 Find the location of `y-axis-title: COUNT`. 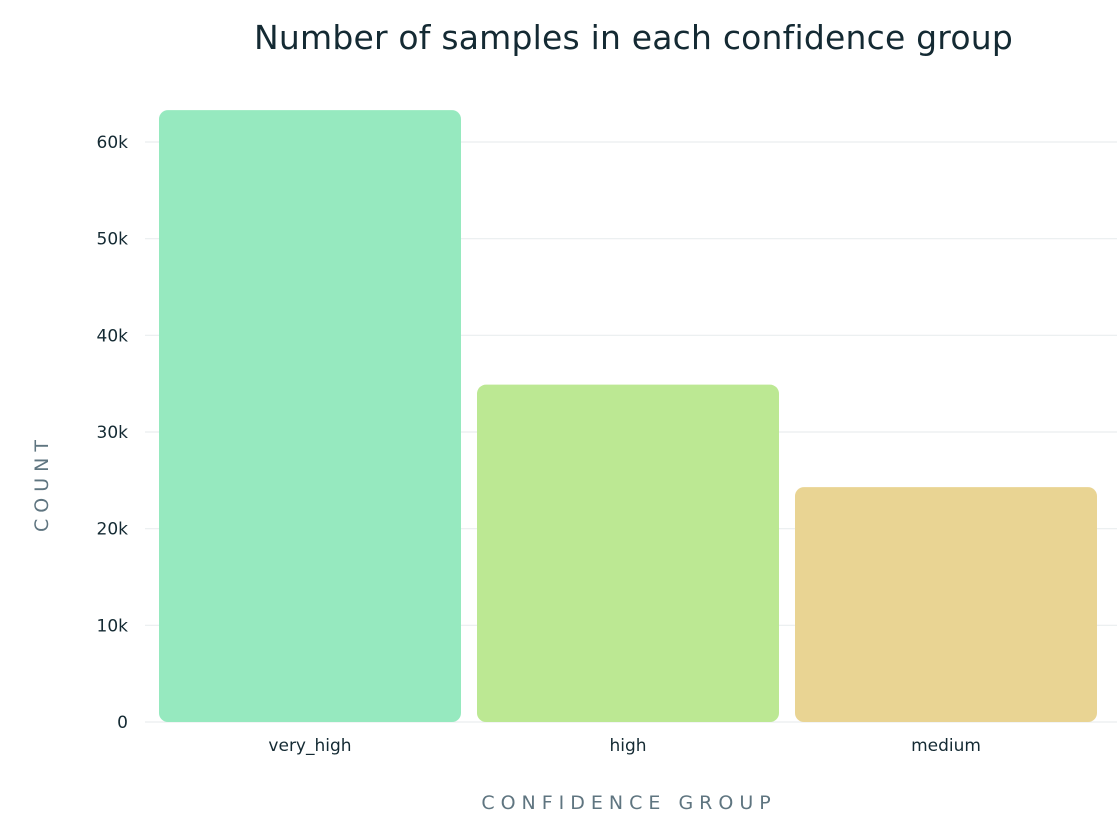

y-axis-title: COUNT is located at coordinates (42, 483).